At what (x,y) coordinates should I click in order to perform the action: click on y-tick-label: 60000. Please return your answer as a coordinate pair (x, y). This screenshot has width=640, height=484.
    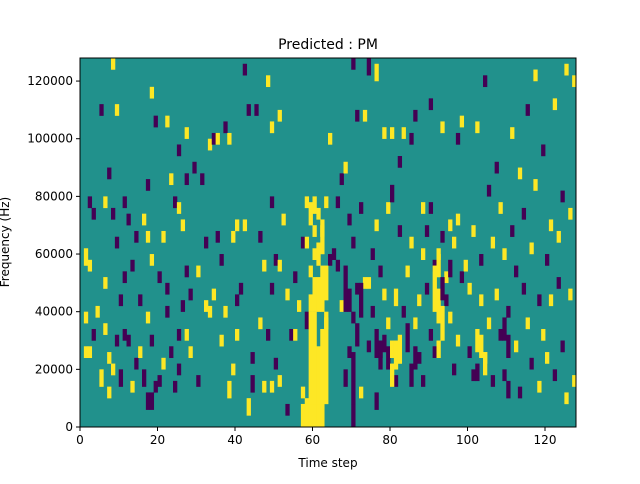
    Looking at the image, I should click on (54, 254).